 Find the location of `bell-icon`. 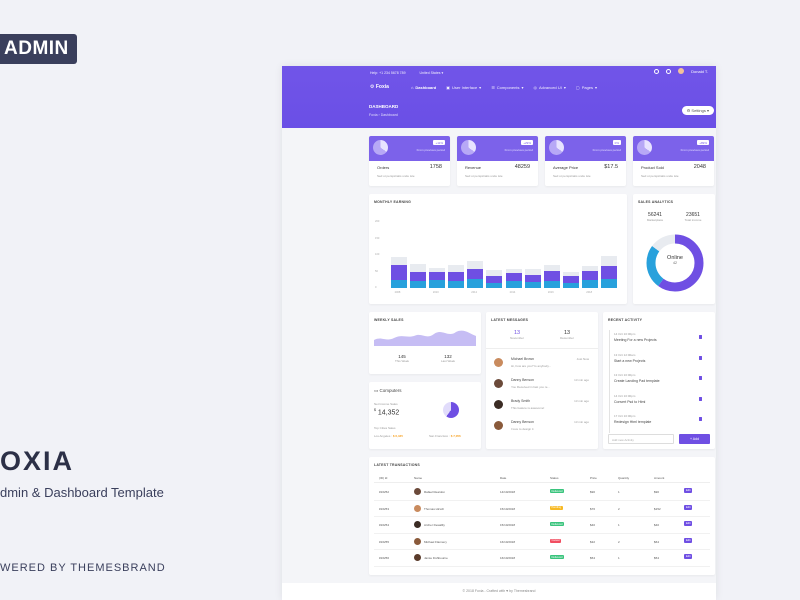

bell-icon is located at coordinates (669, 71).